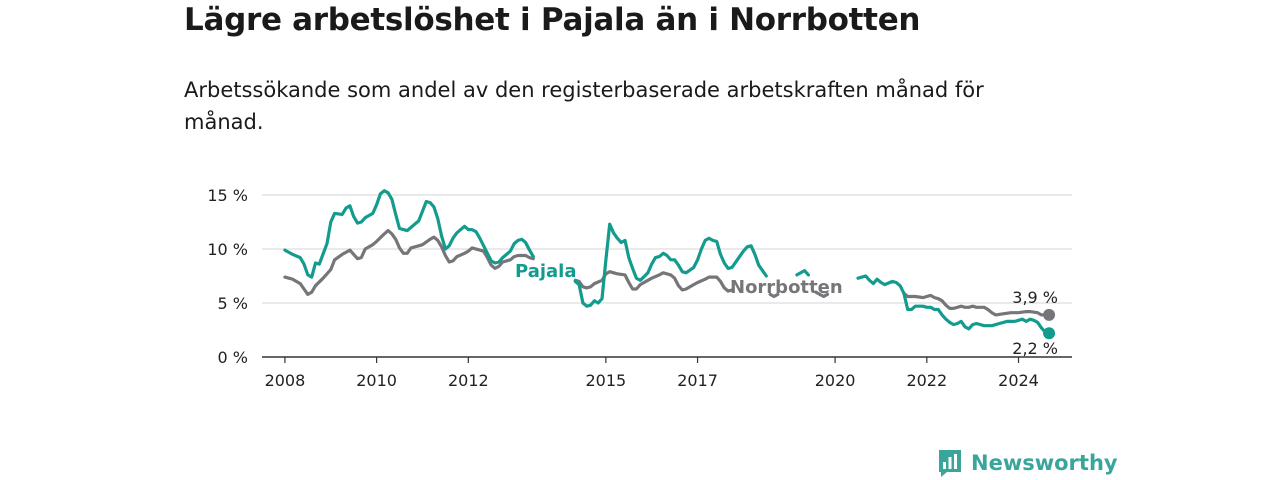 The height and width of the screenshot is (480, 1280). I want to click on x-tick-label: 2022, so click(926, 380).